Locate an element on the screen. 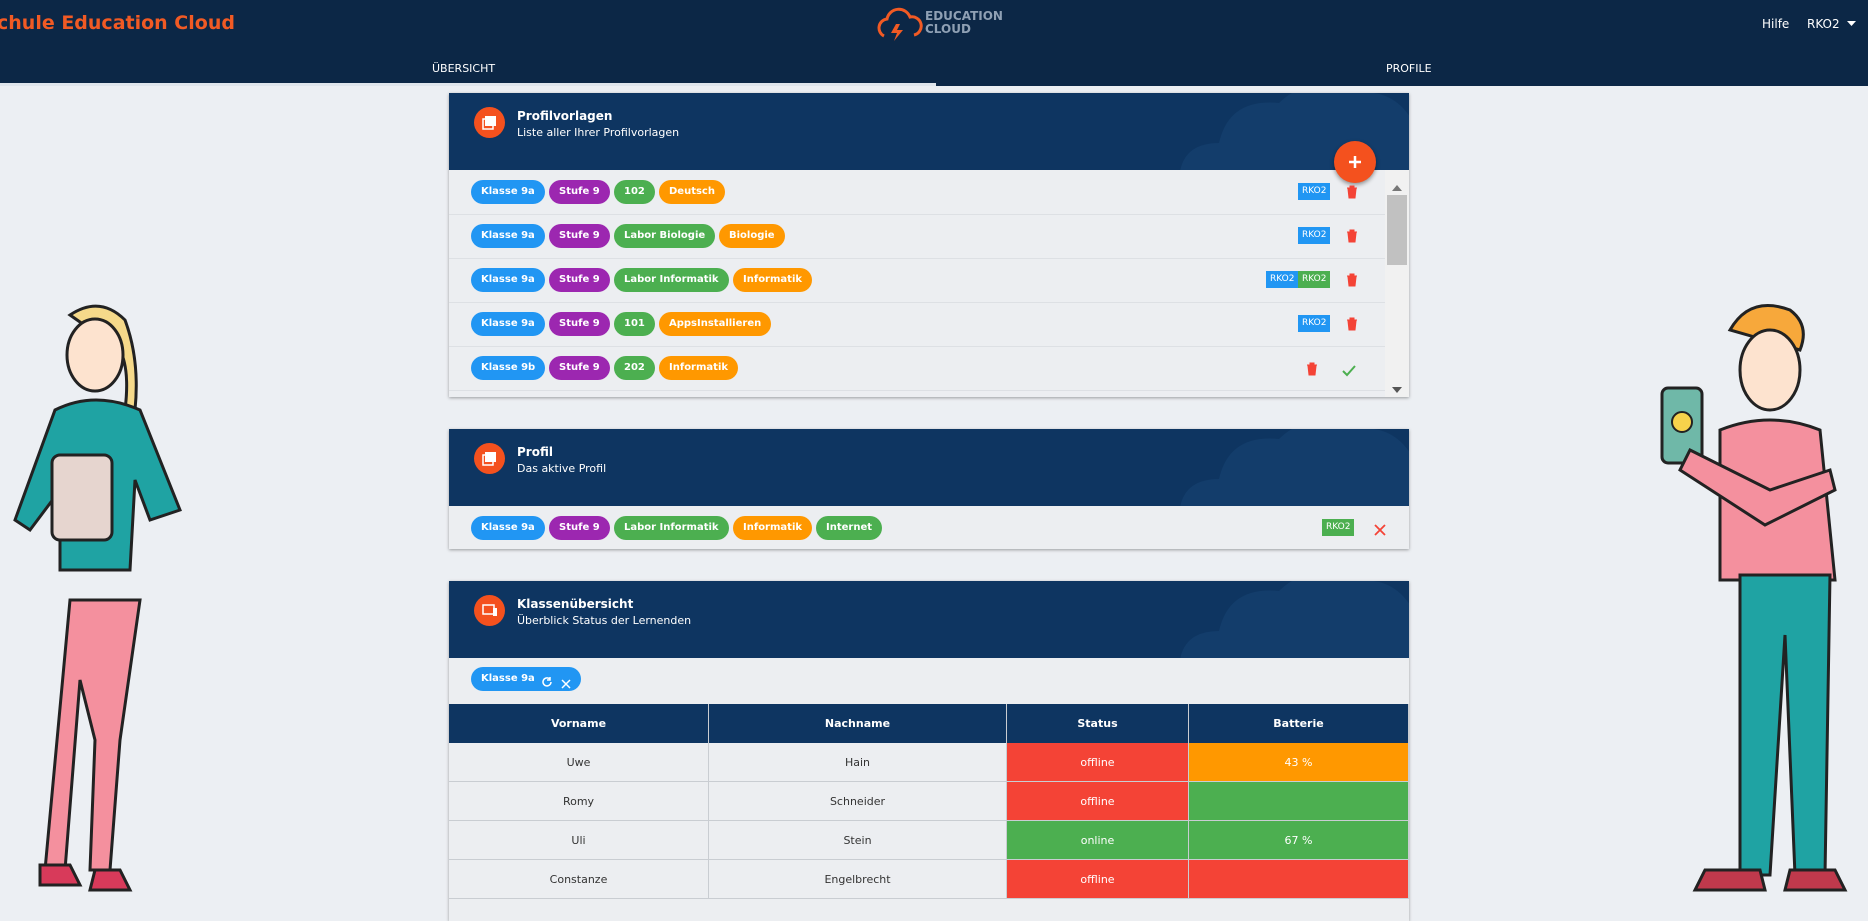 This screenshot has height=921, width=1868. card-subtitle: Überblick Status der Lernenden is located at coordinates (604, 620).